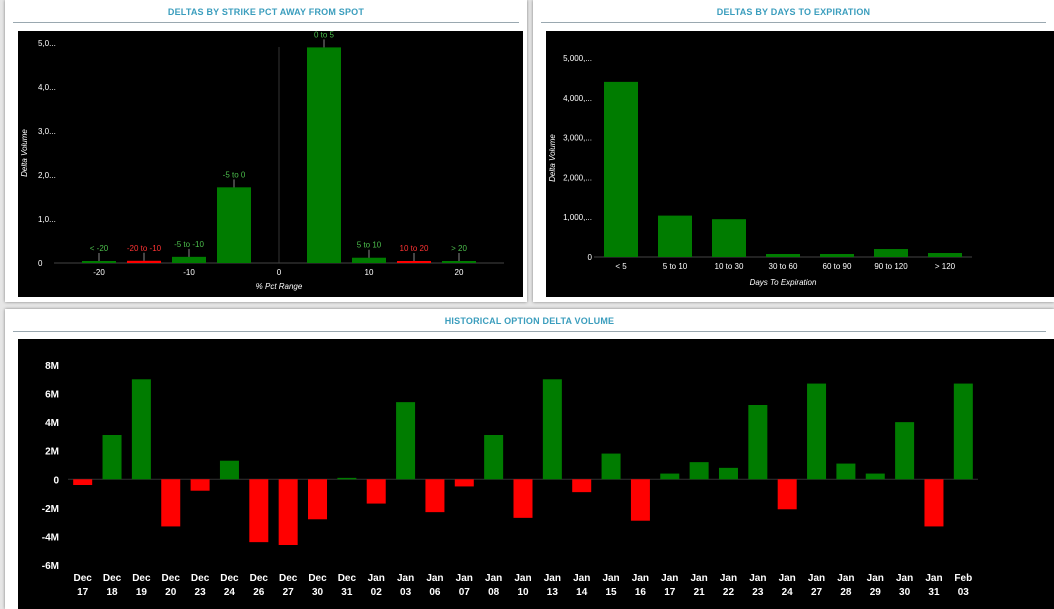 The height and width of the screenshot is (609, 1054). What do you see at coordinates (266, 22) in the screenshot?
I see `strike-panel-divider` at bounding box center [266, 22].